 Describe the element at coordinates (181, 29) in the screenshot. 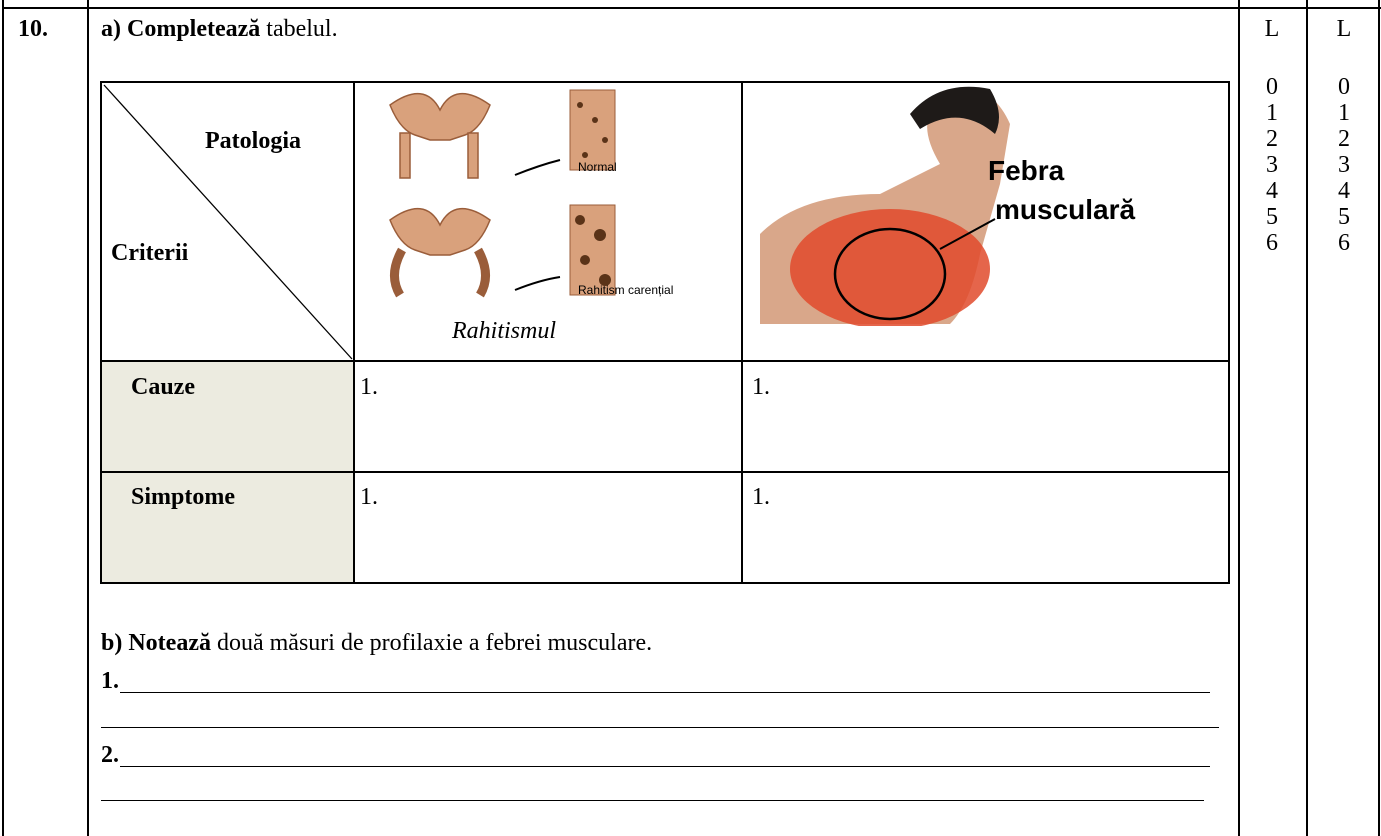

I see `instruction-label: a) Completează` at that location.